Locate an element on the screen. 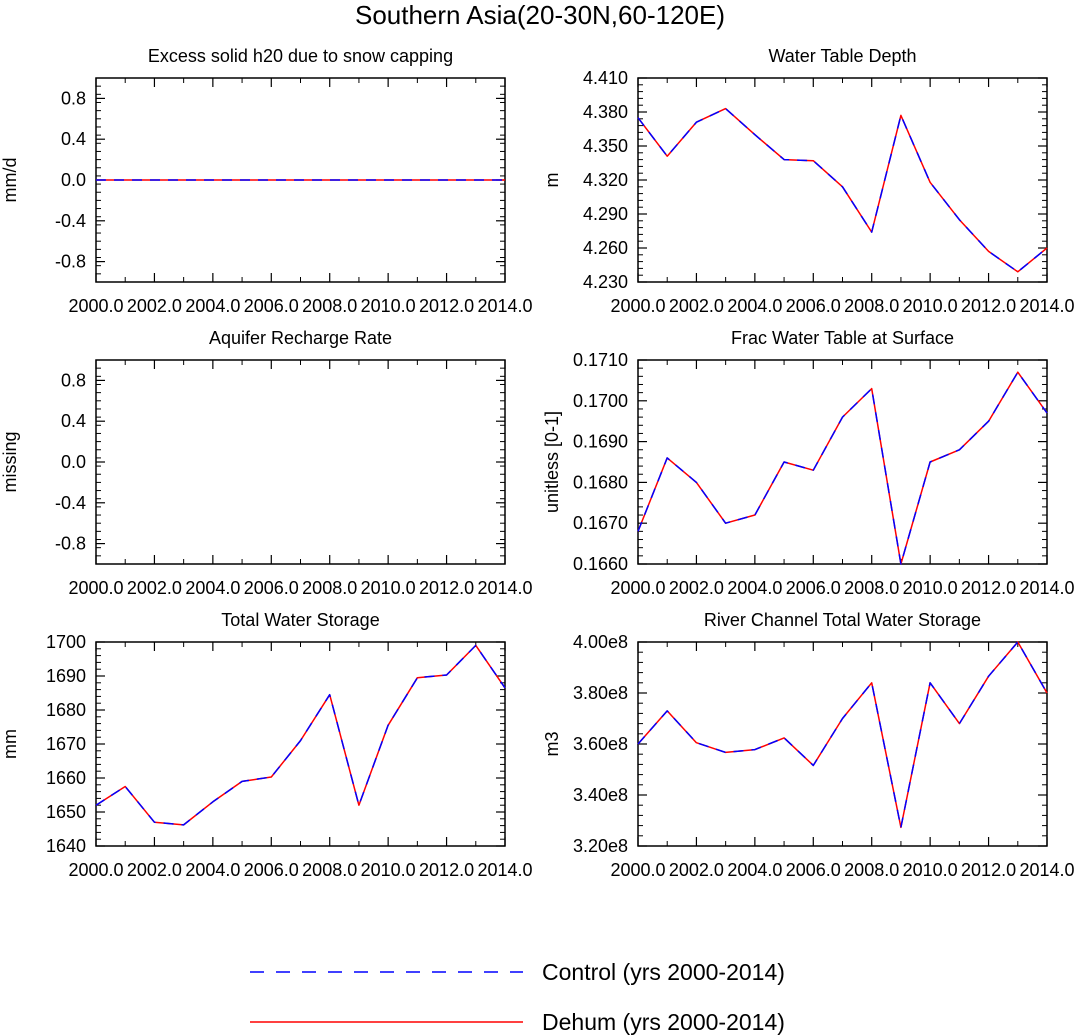  panel-title: Total Water Storage is located at coordinates (300, 620).